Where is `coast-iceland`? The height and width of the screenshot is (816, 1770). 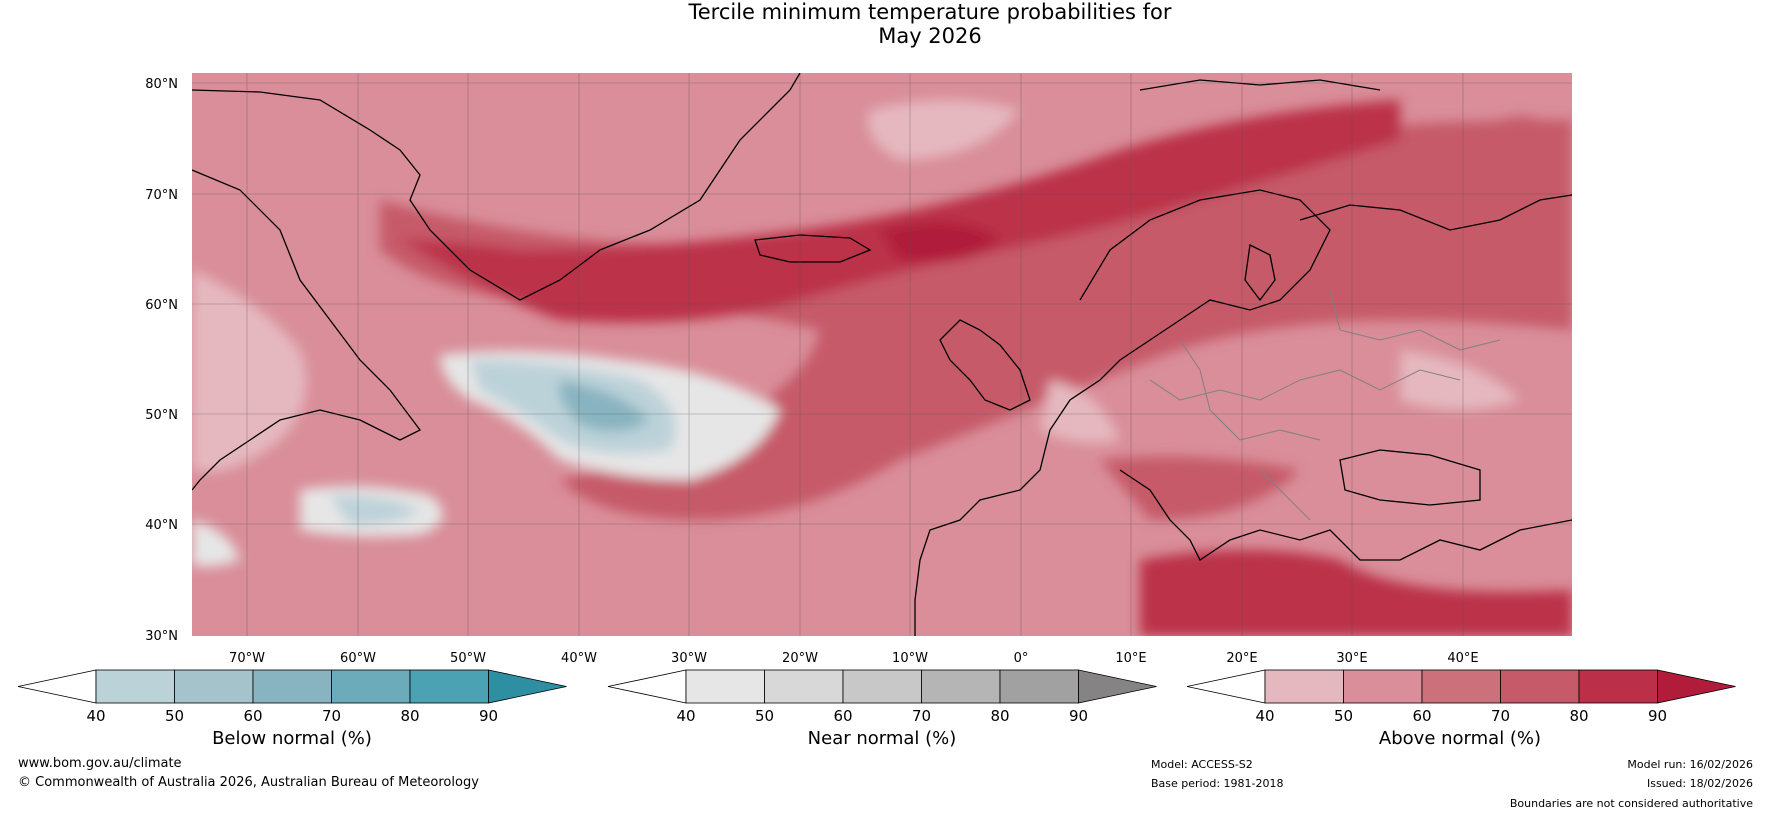 coast-iceland is located at coordinates (813, 248).